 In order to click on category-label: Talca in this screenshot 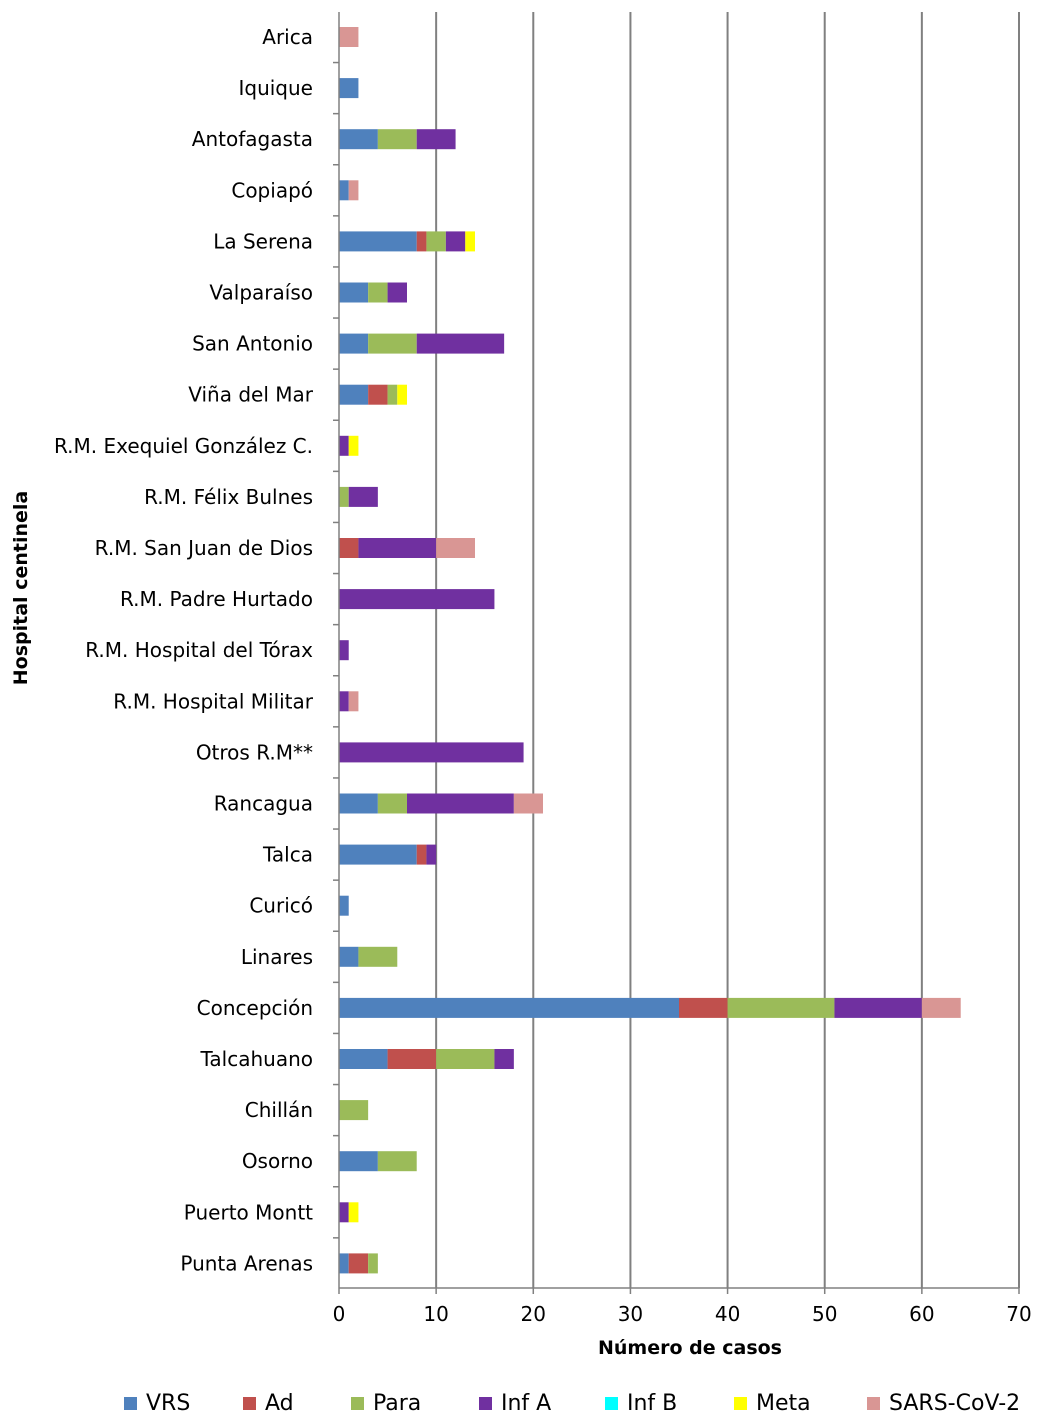, I will do `click(287, 855)`.